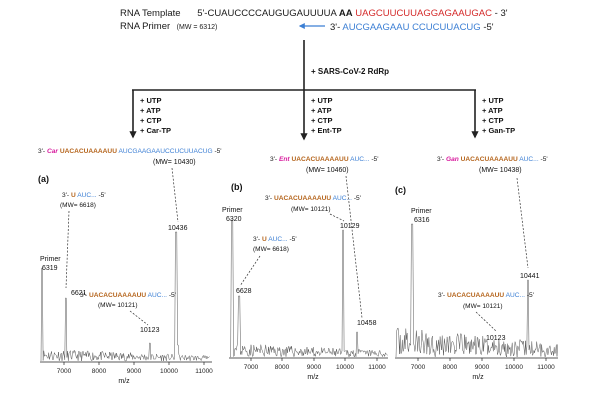 This screenshot has height=400, width=600. I want to click on product-ent: 3'- Ent UACACUAAAAUU AUC... -5', so click(324, 159).